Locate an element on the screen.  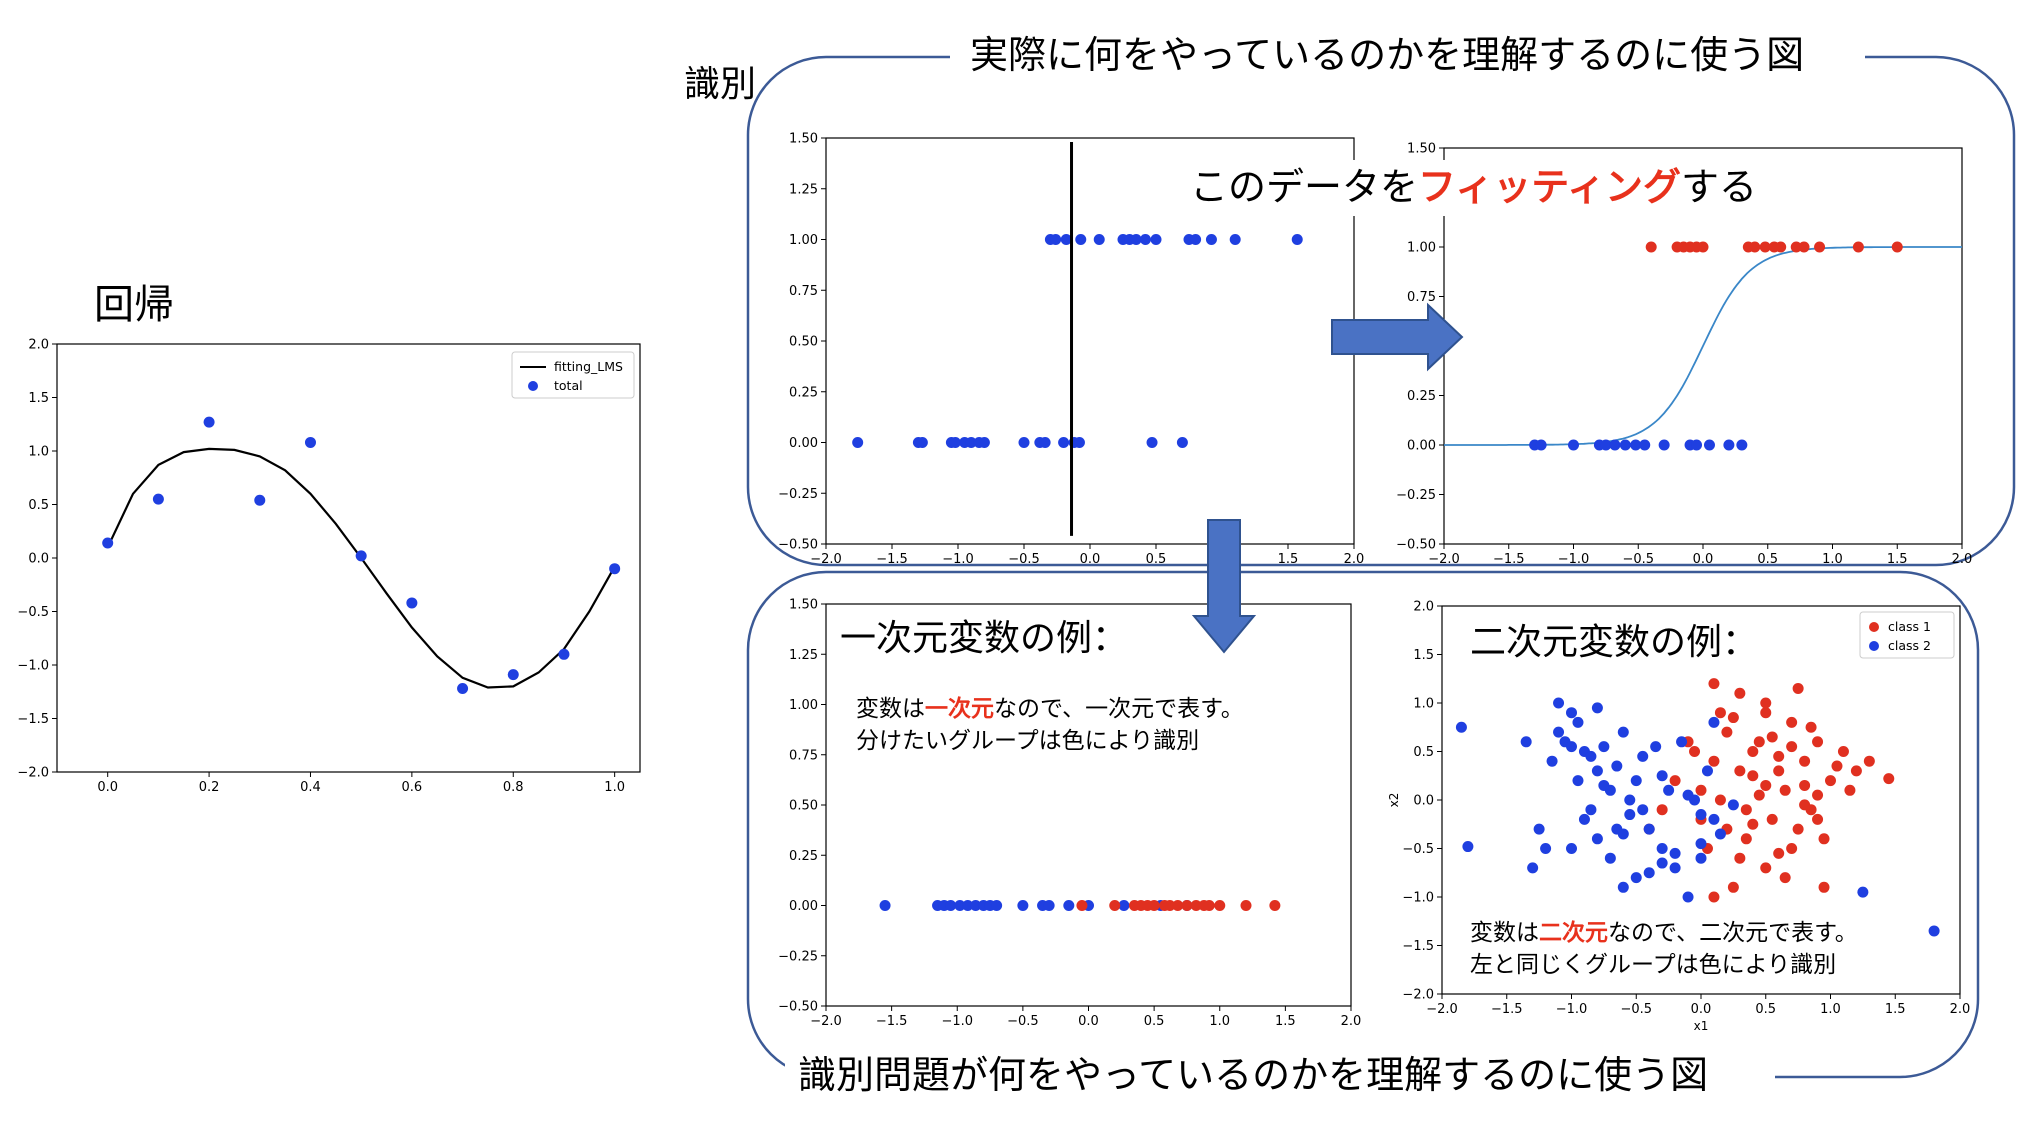
x-tick-label: 0.4 is located at coordinates (310, 787).